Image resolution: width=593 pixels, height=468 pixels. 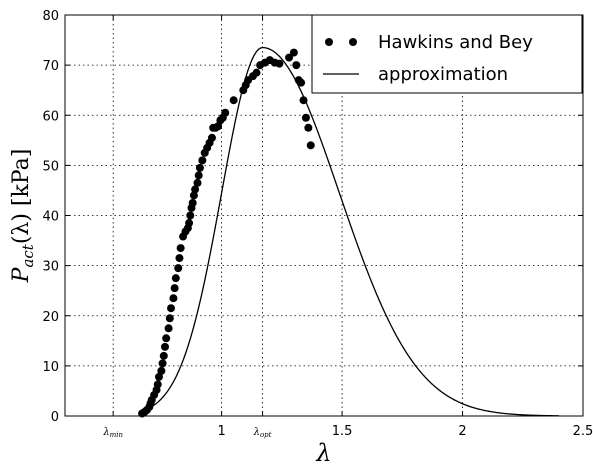 What do you see at coordinates (50, 317) in the screenshot?
I see `y-tick-label: 20` at bounding box center [50, 317].